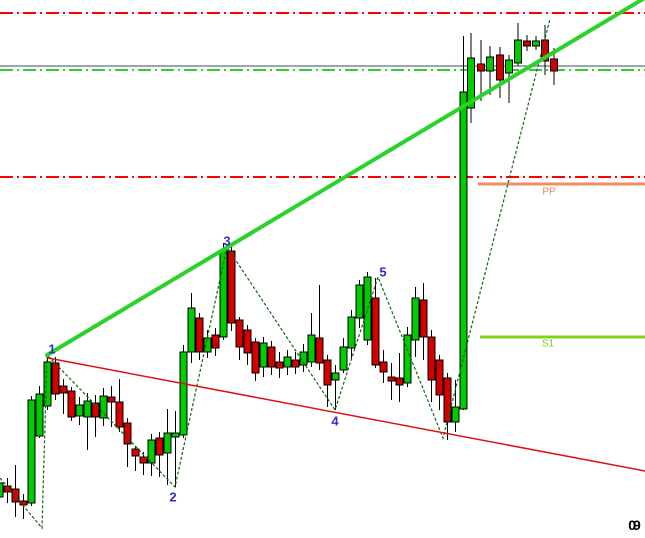 The height and width of the screenshot is (538, 645). Describe the element at coordinates (548, 344) in the screenshot. I see `pivot-label-s1: S1` at that location.